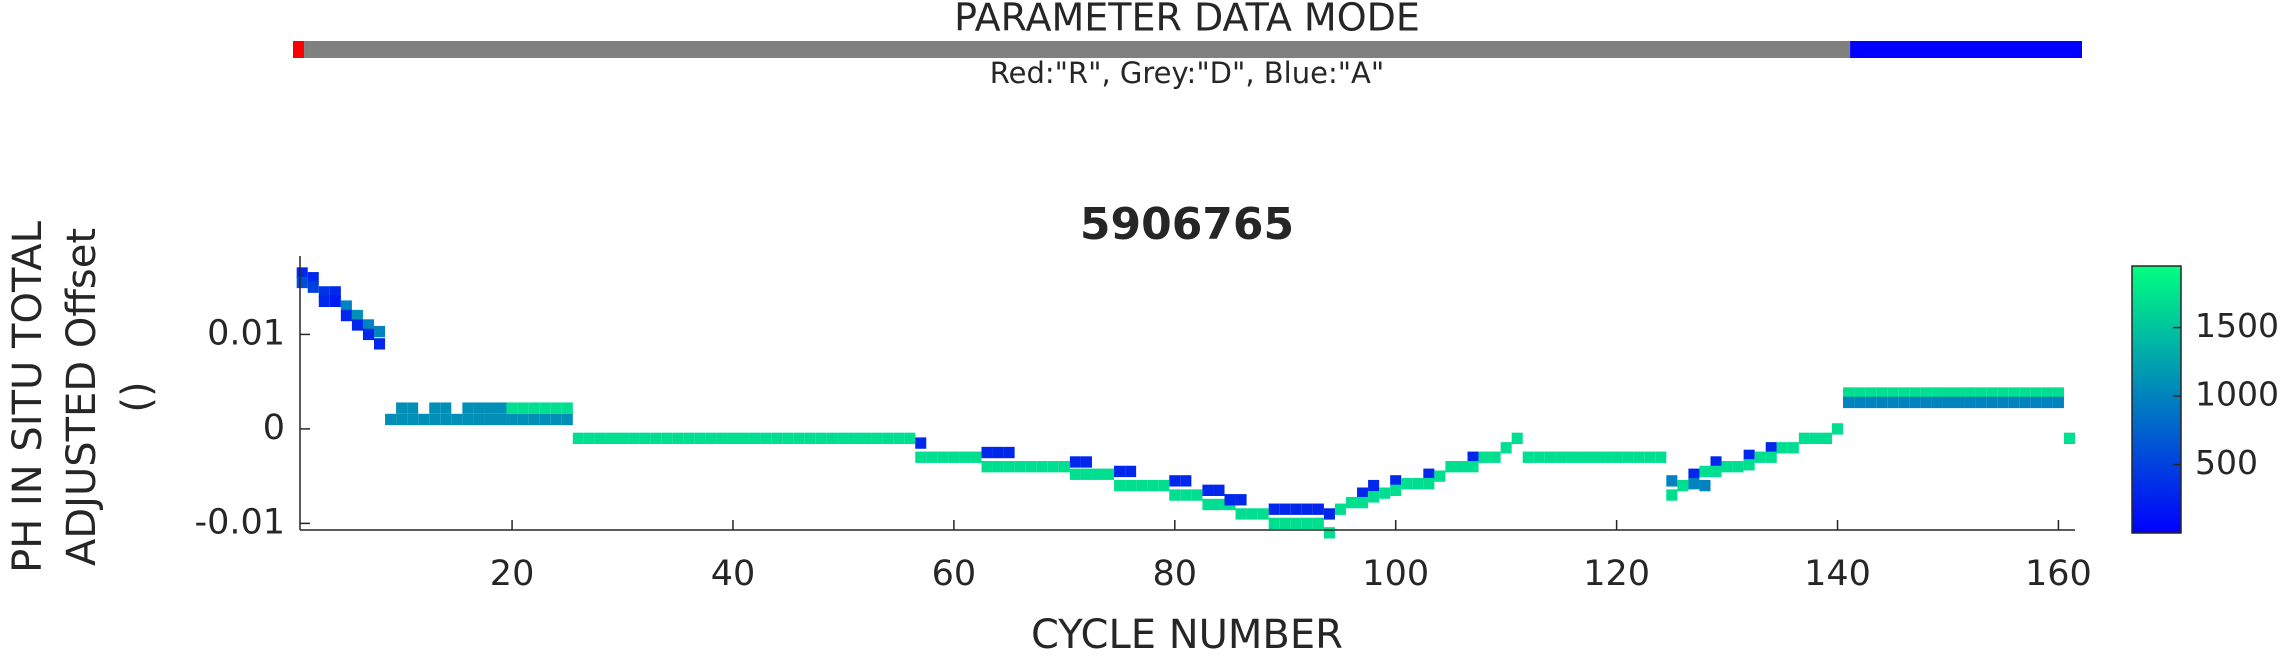 This screenshot has height=656, width=2294. Describe the element at coordinates (1187, 73) in the screenshot. I see `mode-subtitle: Red:"R", Grey:"D", Blue:"A"` at that location.